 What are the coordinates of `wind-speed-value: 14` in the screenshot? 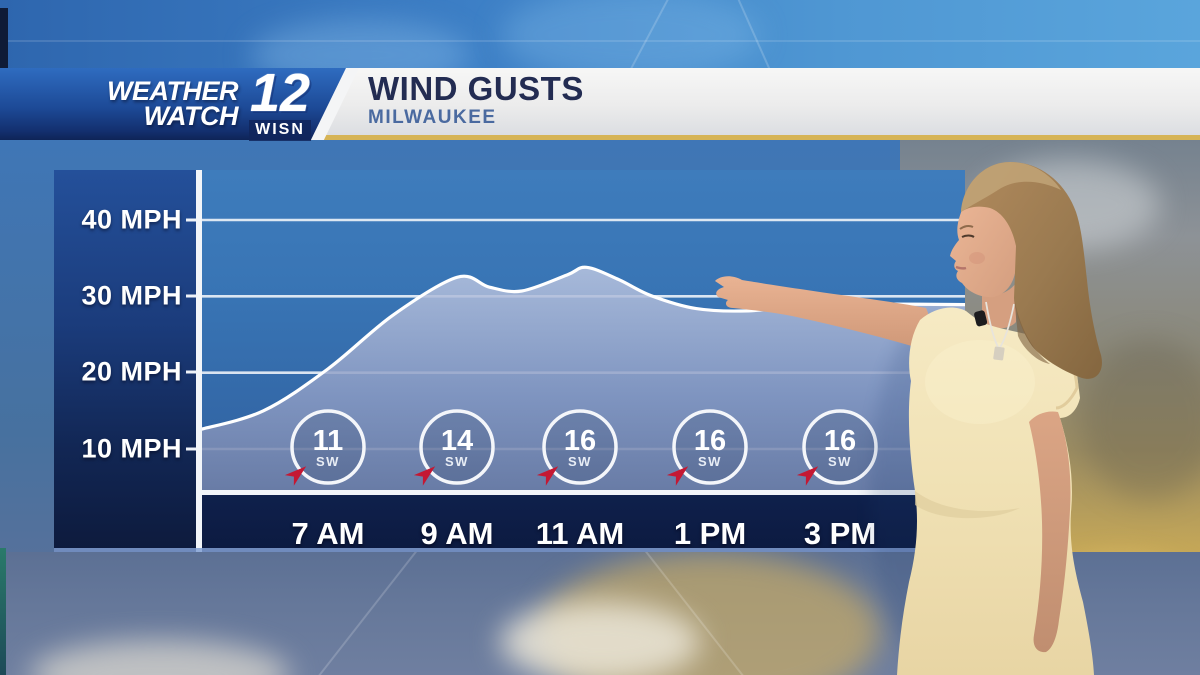 It's located at (457, 441).